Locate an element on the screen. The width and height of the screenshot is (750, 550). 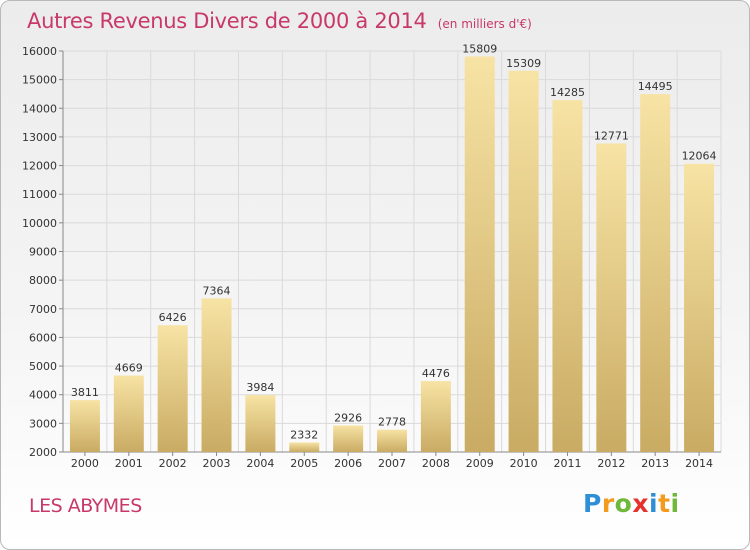
value-label-2000: 3811 is located at coordinates (85, 392).